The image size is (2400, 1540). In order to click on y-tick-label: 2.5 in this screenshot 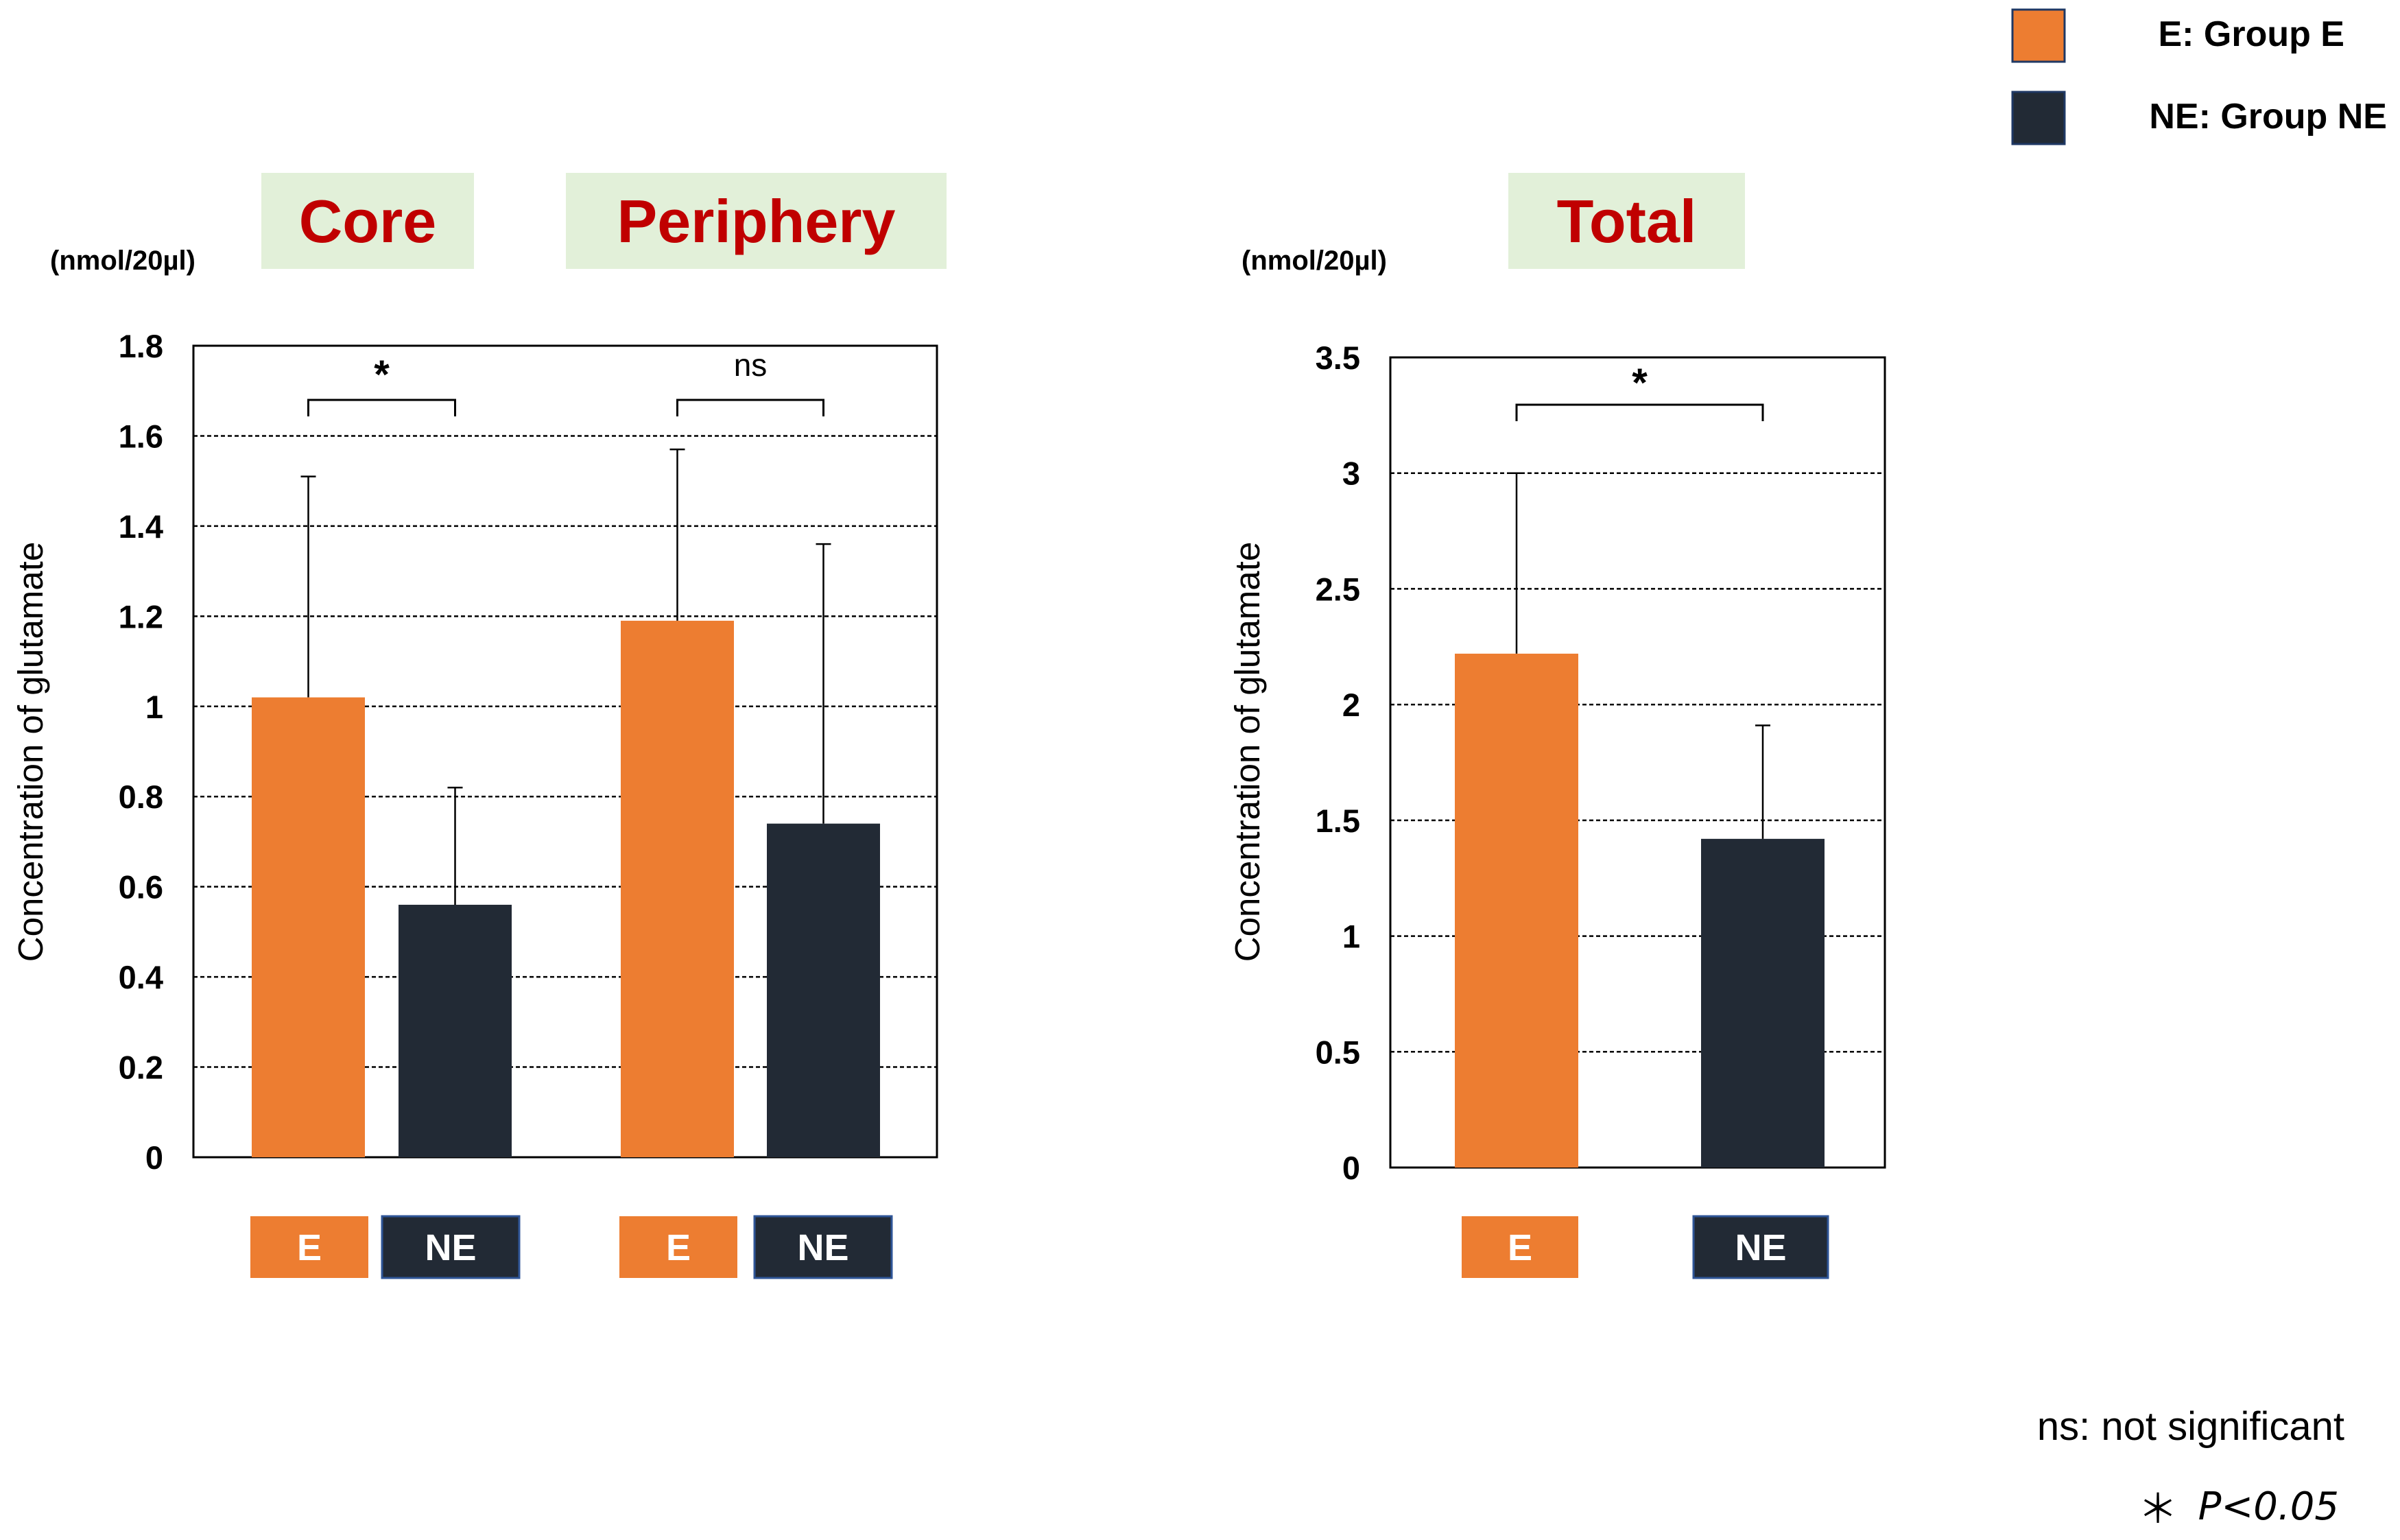, I will do `click(1338, 589)`.